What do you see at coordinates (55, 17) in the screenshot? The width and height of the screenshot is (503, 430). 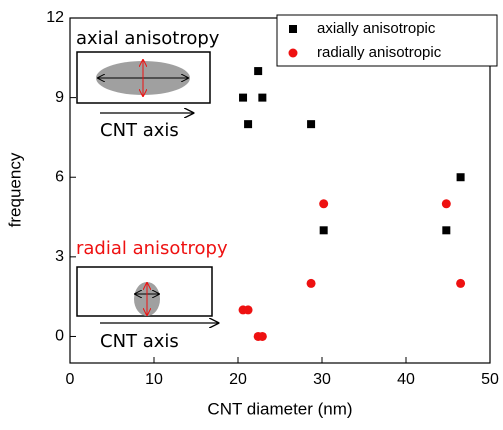 I see `y-tick-label: 12` at bounding box center [55, 17].